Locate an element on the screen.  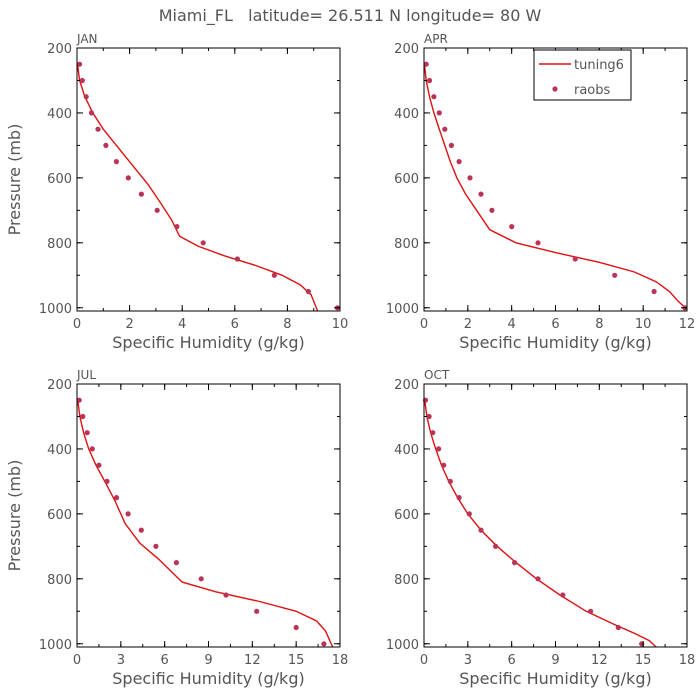
x-tick-label: 18 is located at coordinates (687, 660).